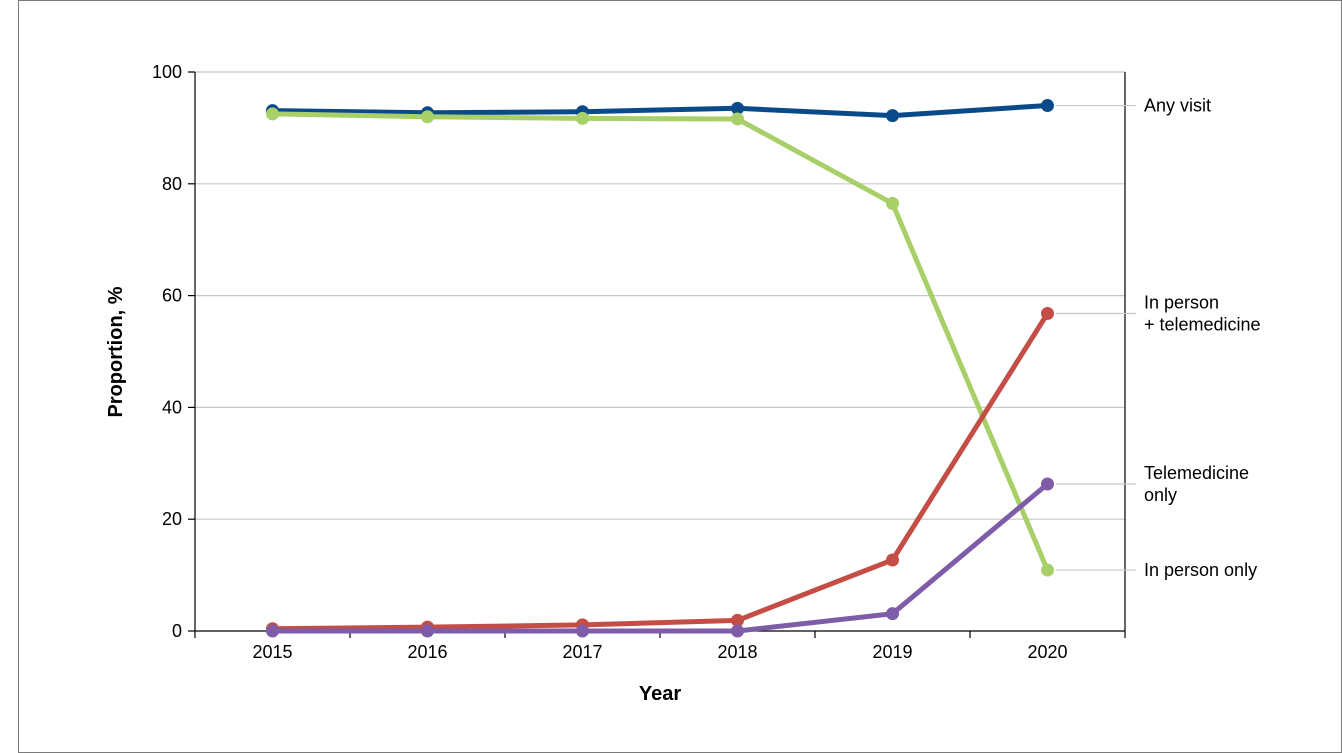  I want to click on y-tick-label: 40, so click(172, 407).